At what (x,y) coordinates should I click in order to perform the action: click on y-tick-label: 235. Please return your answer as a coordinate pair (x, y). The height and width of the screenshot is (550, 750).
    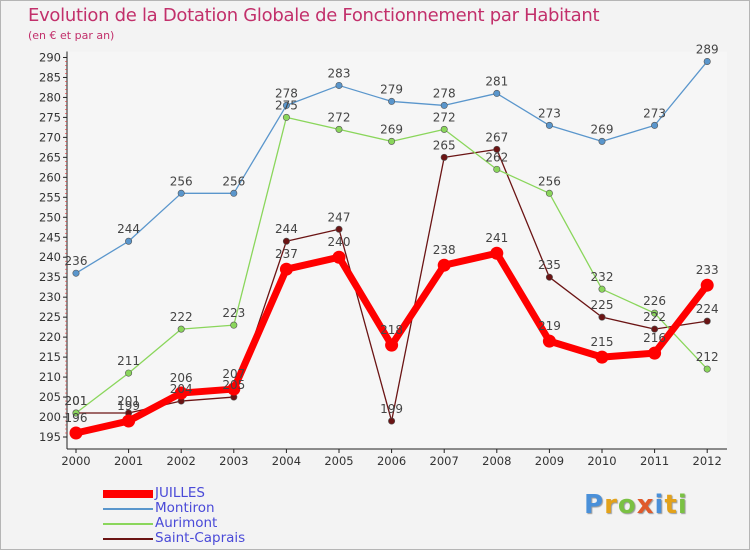
    Looking at the image, I should click on (50, 277).